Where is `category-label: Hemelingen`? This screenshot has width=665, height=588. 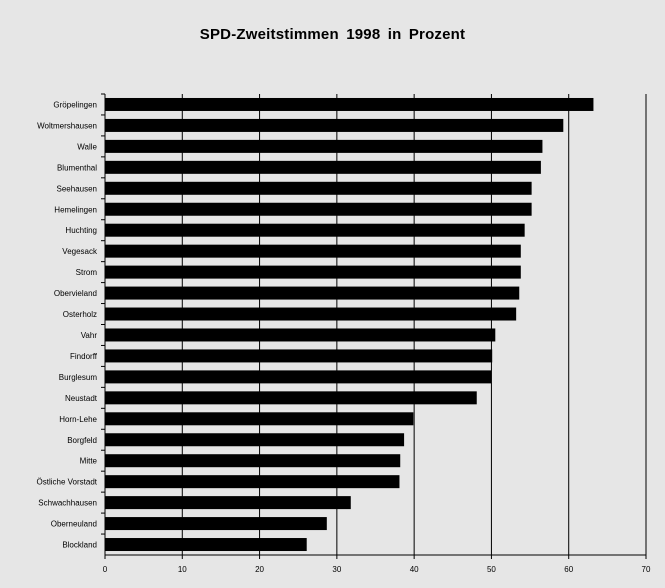
category-label: Hemelingen is located at coordinates (75, 209).